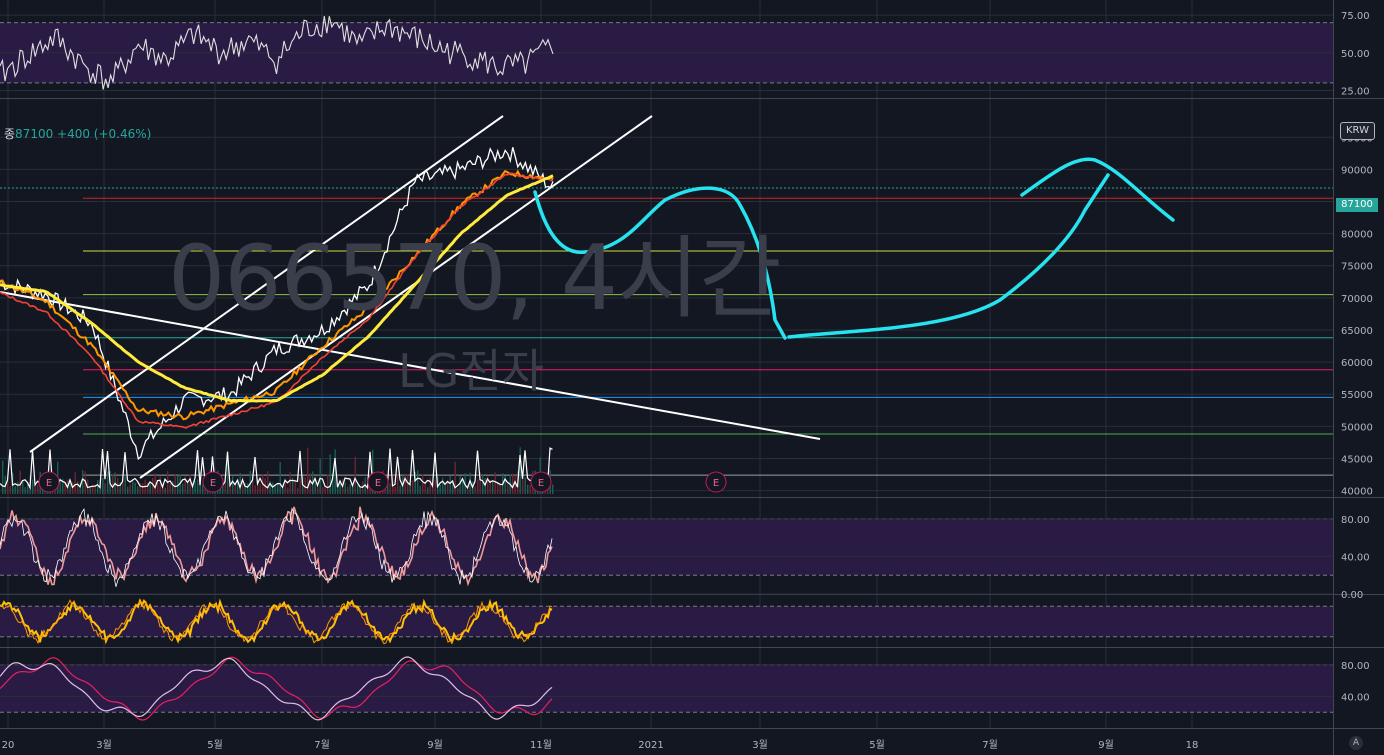 The height and width of the screenshot is (755, 1384). Describe the element at coordinates (10, 134) in the screenshot. I see `legend-label: 종` at that location.